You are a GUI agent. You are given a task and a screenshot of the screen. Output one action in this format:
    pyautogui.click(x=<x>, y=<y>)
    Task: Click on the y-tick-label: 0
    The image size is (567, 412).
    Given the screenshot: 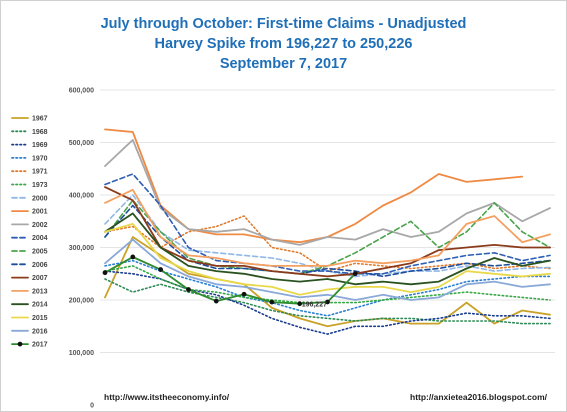 What is the action you would take?
    pyautogui.click(x=92, y=406)
    